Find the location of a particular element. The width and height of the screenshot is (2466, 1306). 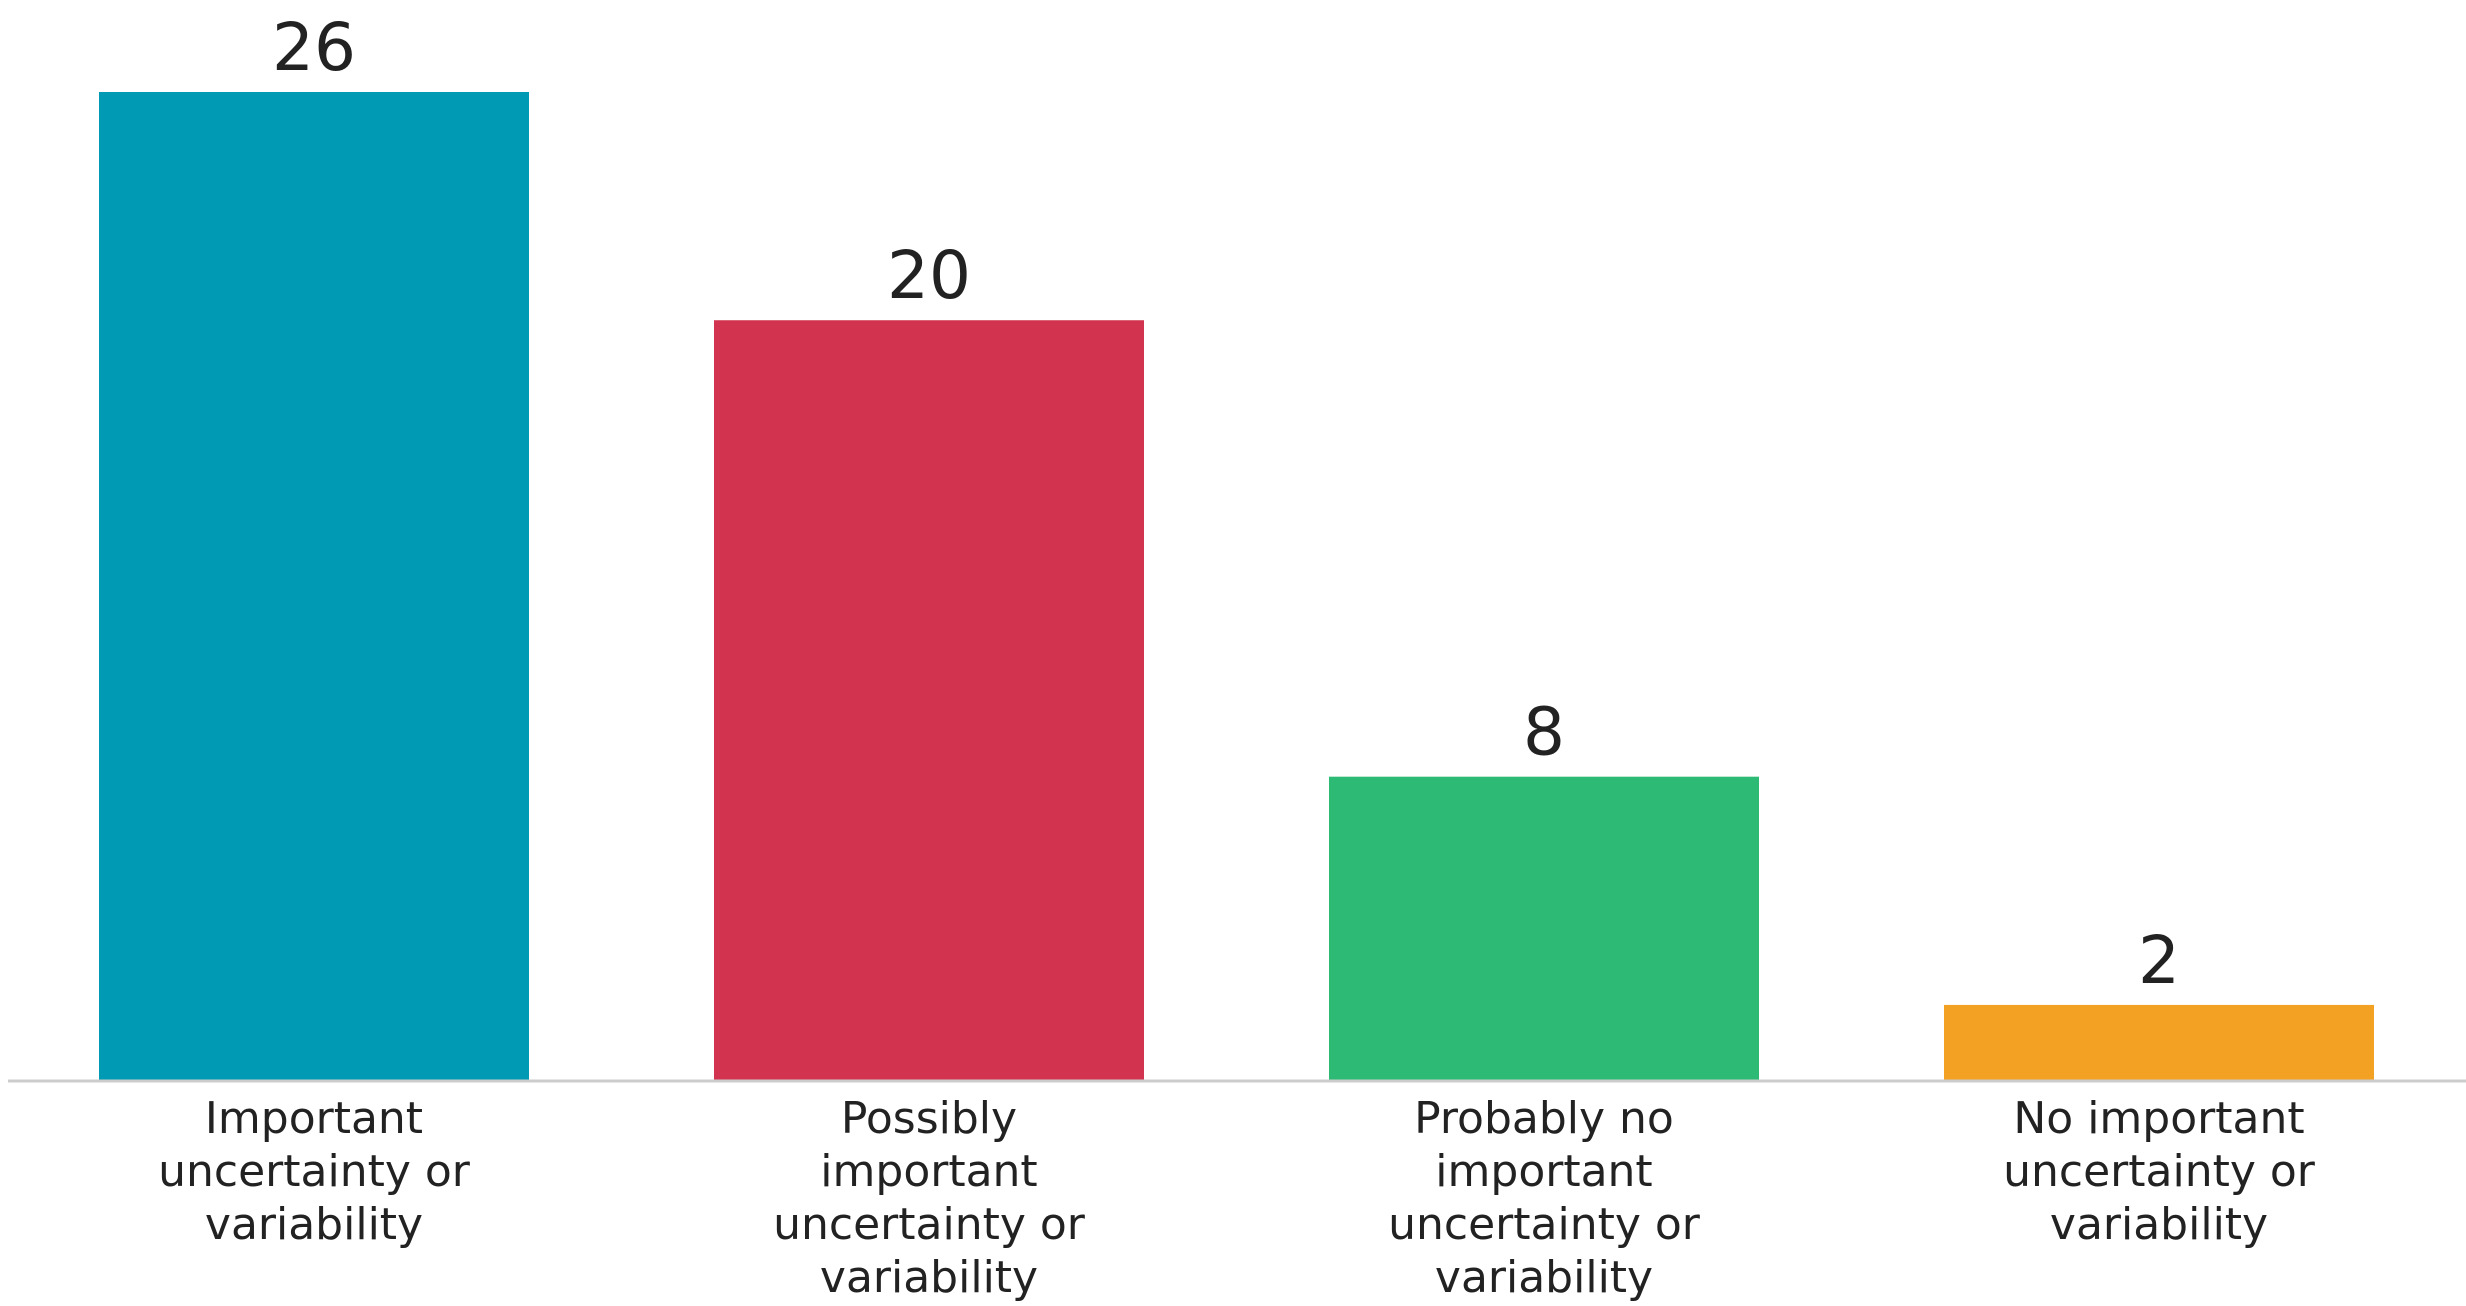

category-label-line: No important is located at coordinates (2158, 1118).